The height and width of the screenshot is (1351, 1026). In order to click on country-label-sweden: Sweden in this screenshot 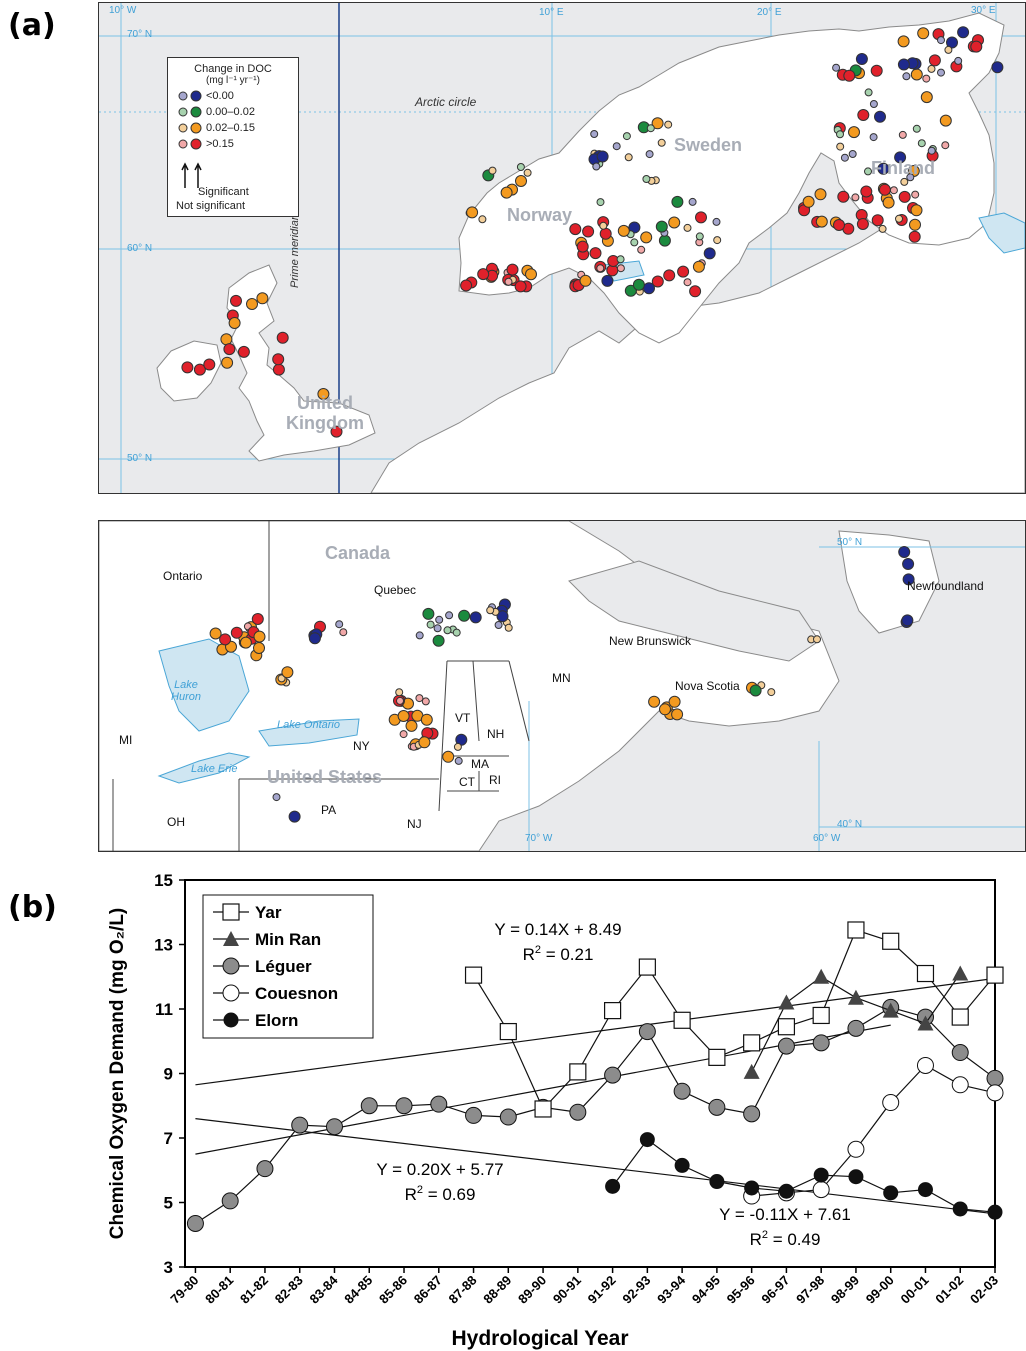, I will do `click(708, 145)`.